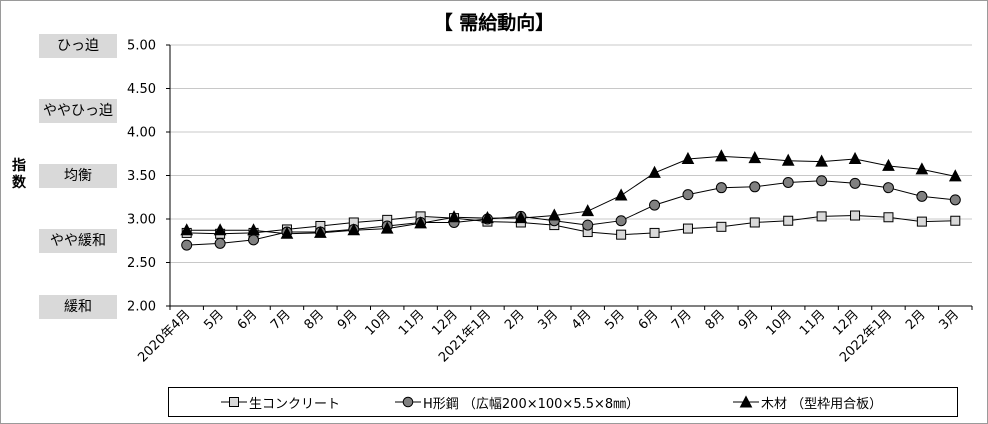 The image size is (988, 424). I want to click on legend-item-timber: 木材 （型枠用合板）, so click(807, 402).